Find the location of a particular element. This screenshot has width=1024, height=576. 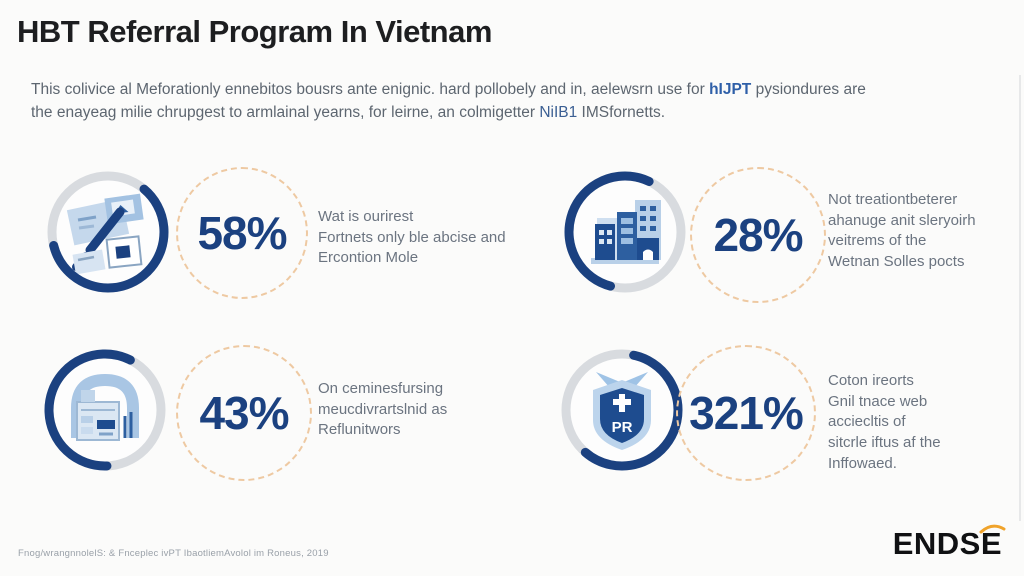

intro-line1-post: pysiondures are is located at coordinates (808, 89).